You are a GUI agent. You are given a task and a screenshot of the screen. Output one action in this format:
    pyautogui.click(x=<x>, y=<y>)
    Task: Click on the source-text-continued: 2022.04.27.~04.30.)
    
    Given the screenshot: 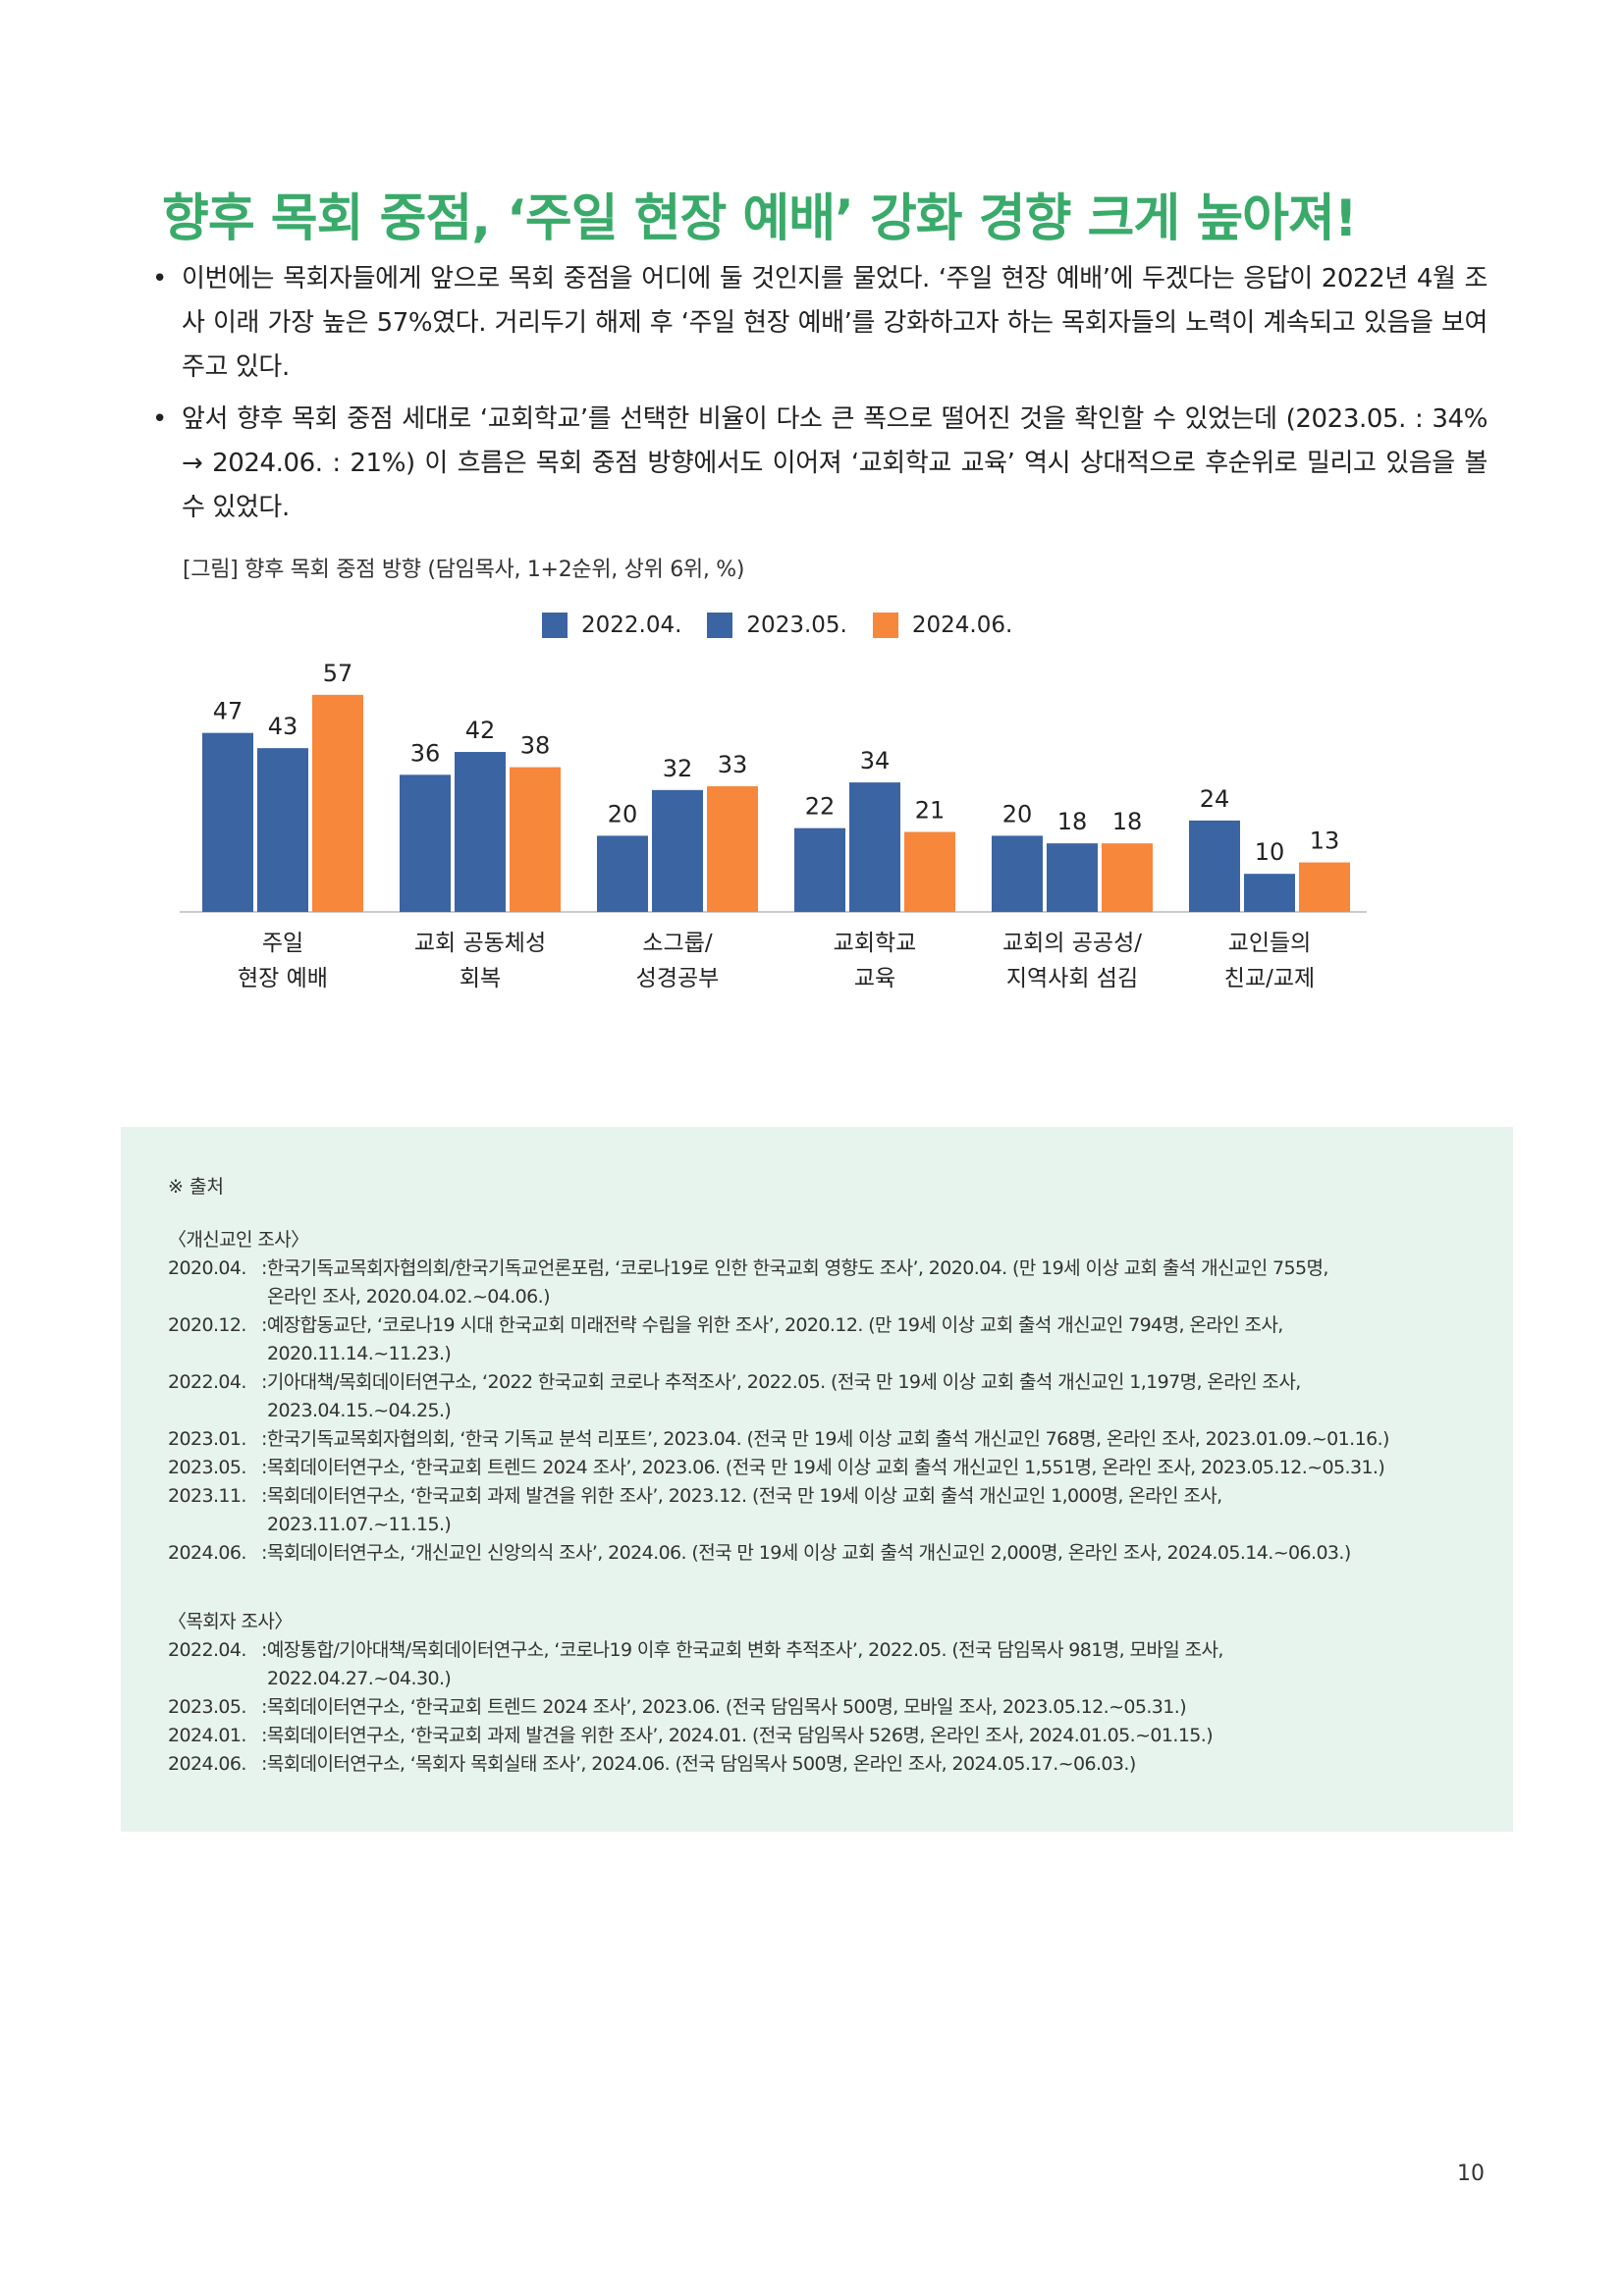 What is the action you would take?
    pyautogui.click(x=359, y=1678)
    